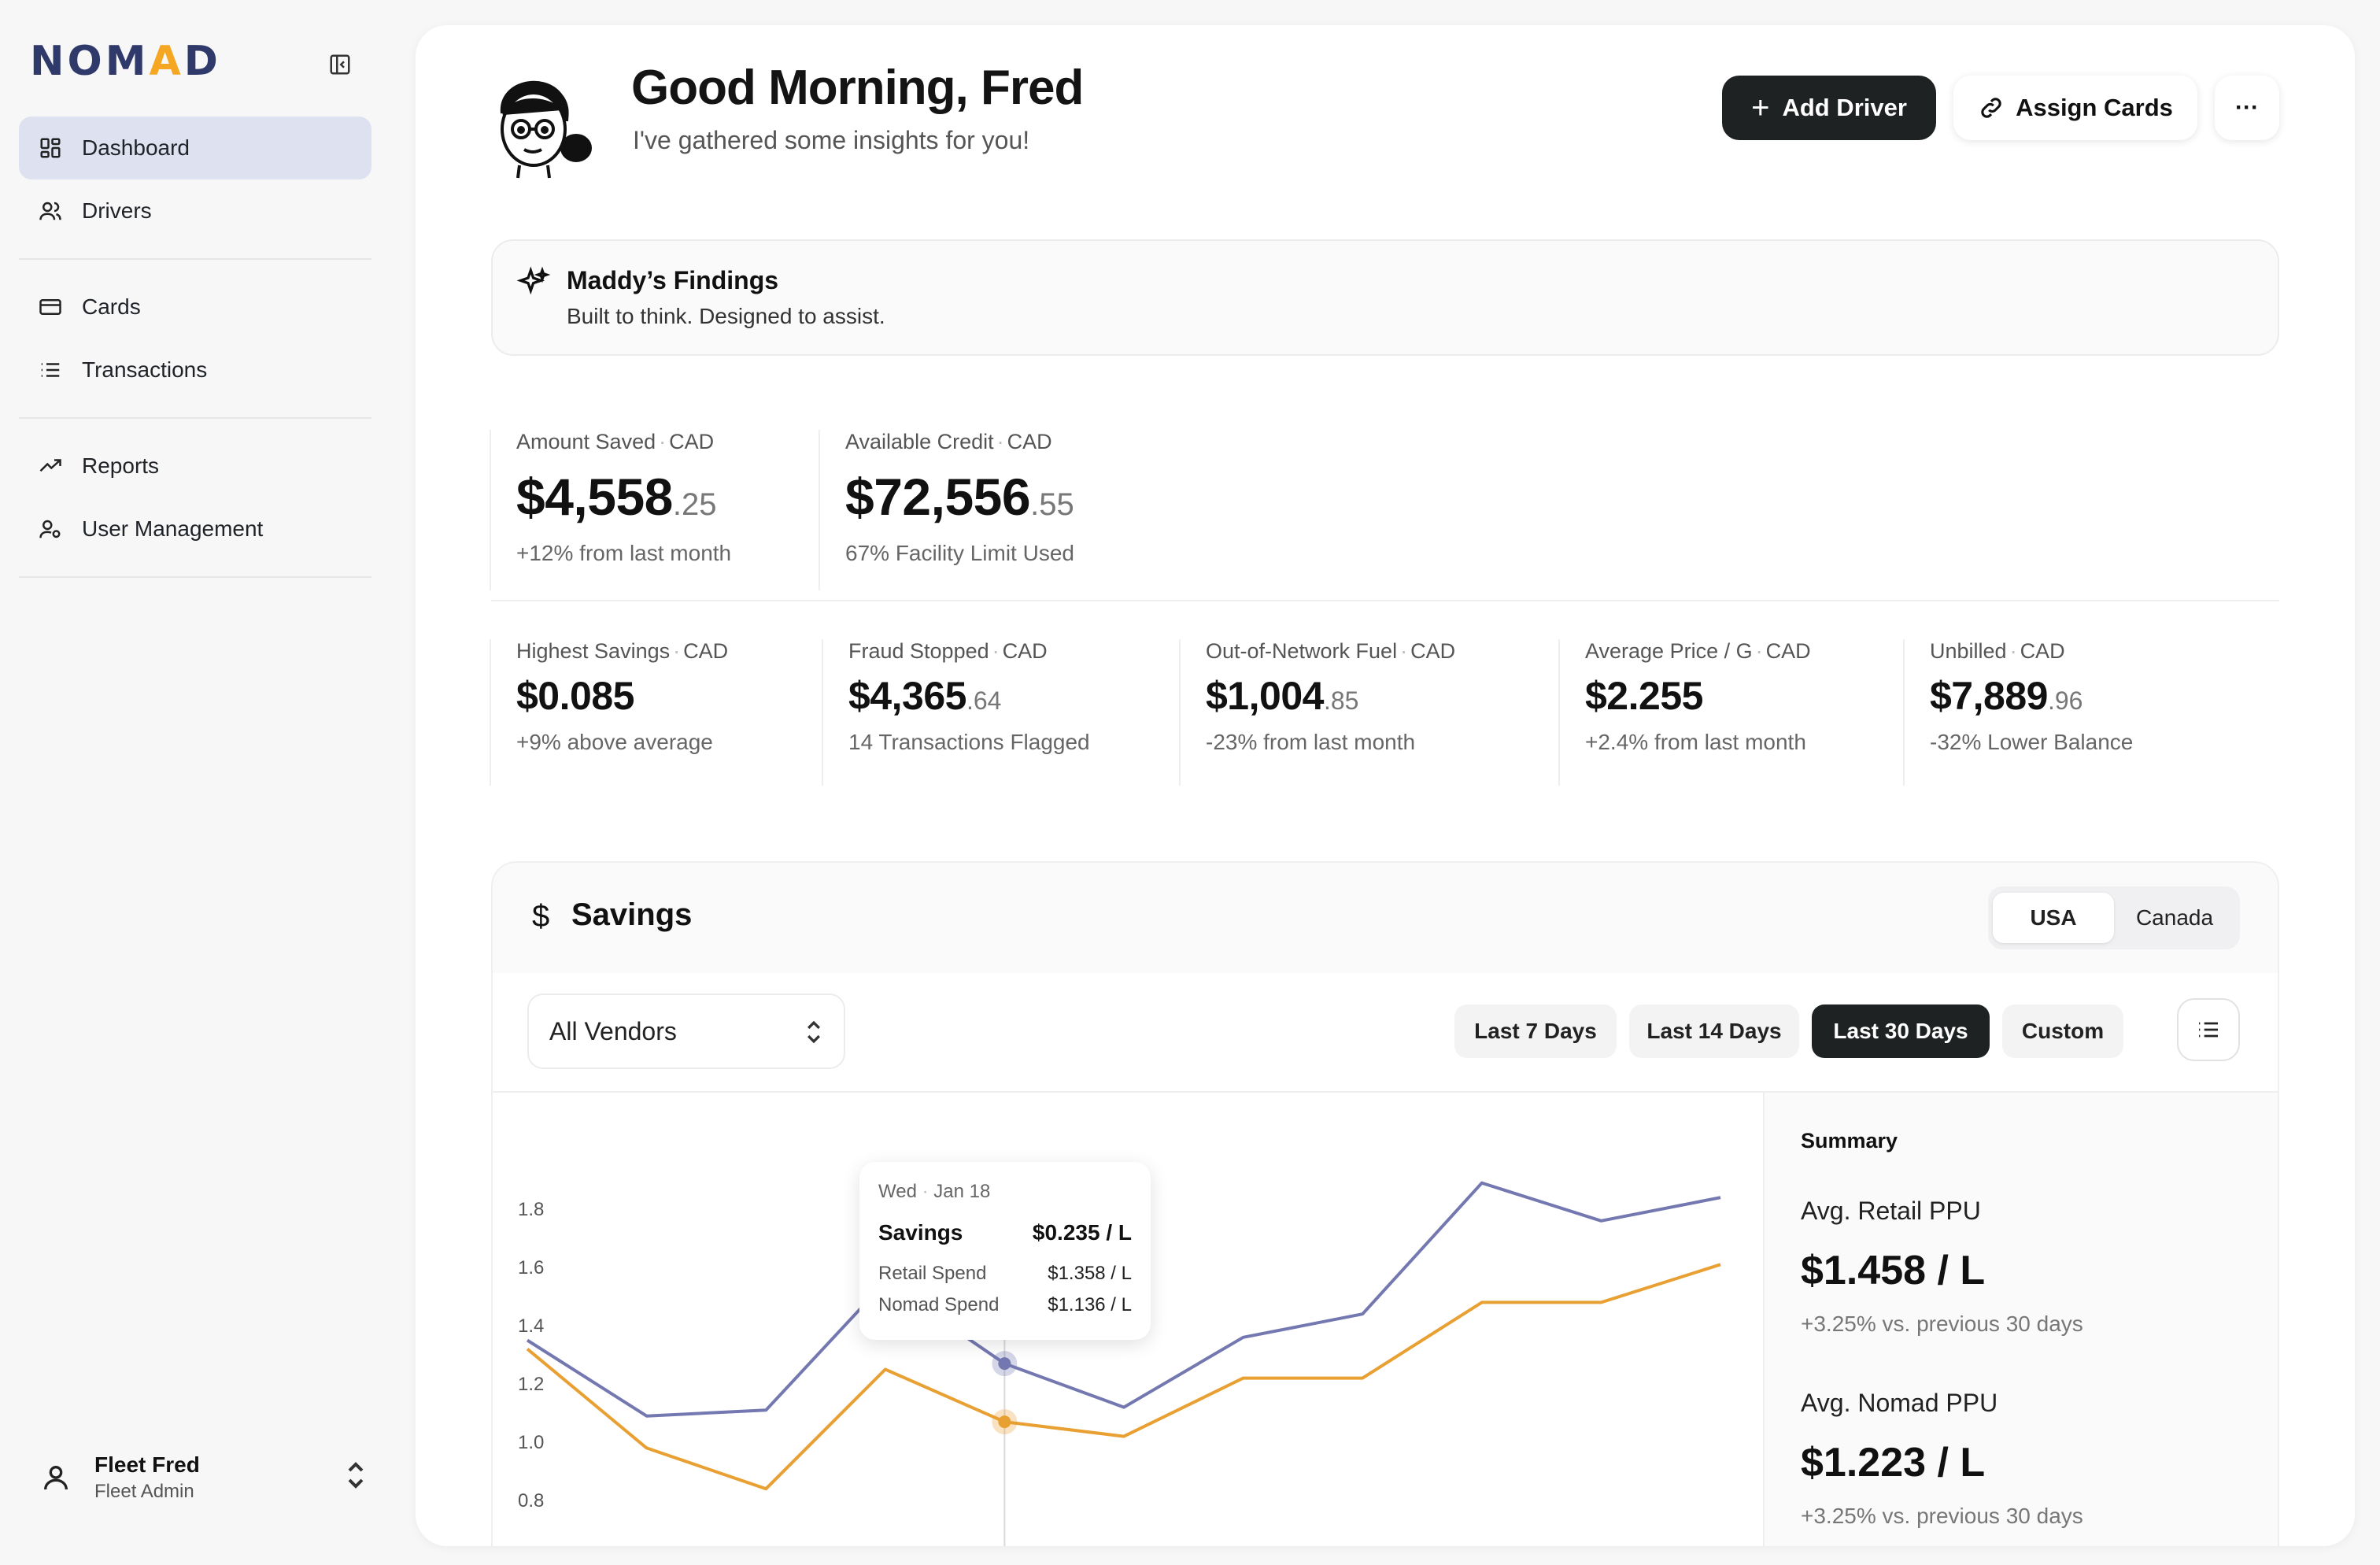 Image resolution: width=2380 pixels, height=1565 pixels. What do you see at coordinates (1829, 108) in the screenshot?
I see `add-driver-button: + Add Driver` at bounding box center [1829, 108].